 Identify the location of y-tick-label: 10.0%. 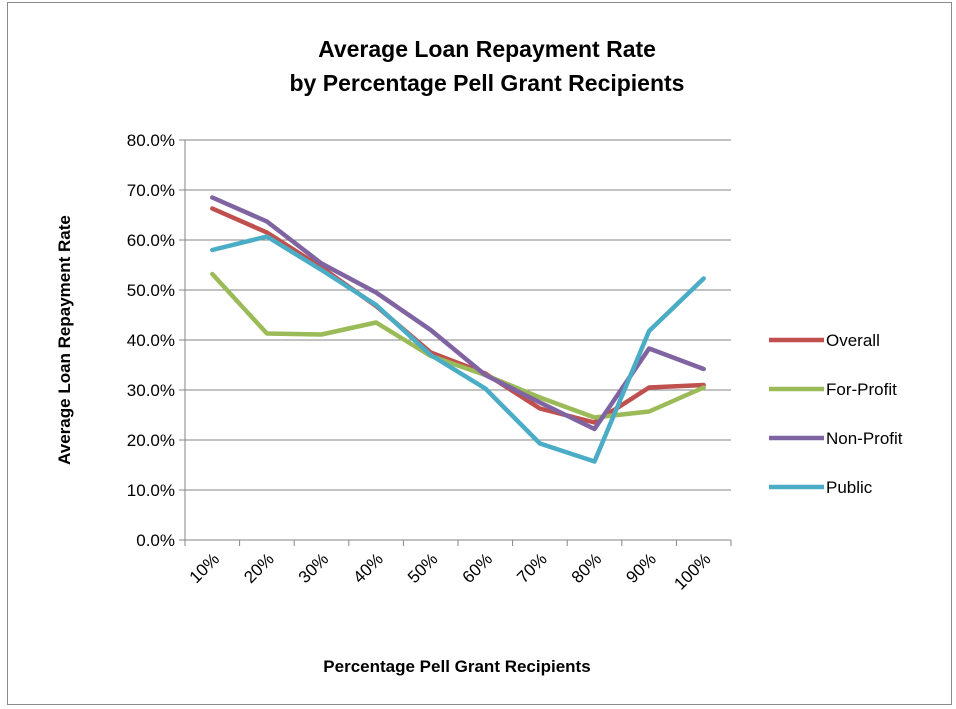
(151, 490).